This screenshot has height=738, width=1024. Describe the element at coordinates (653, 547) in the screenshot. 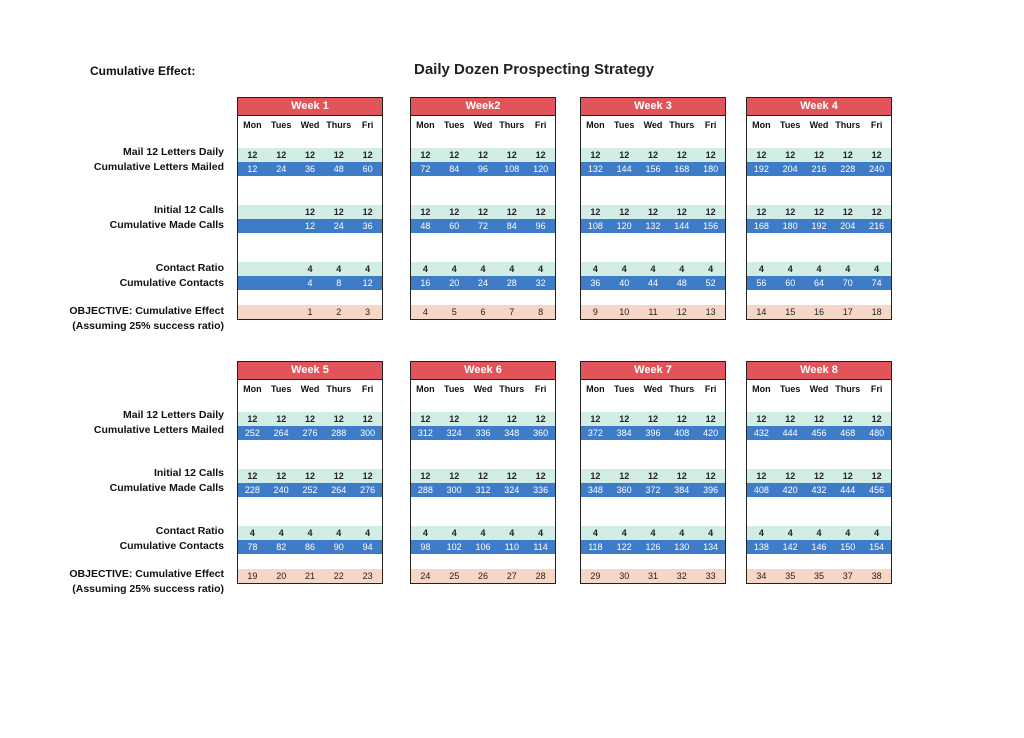

I see `row-contacts: 118 122 126 130 134` at that location.